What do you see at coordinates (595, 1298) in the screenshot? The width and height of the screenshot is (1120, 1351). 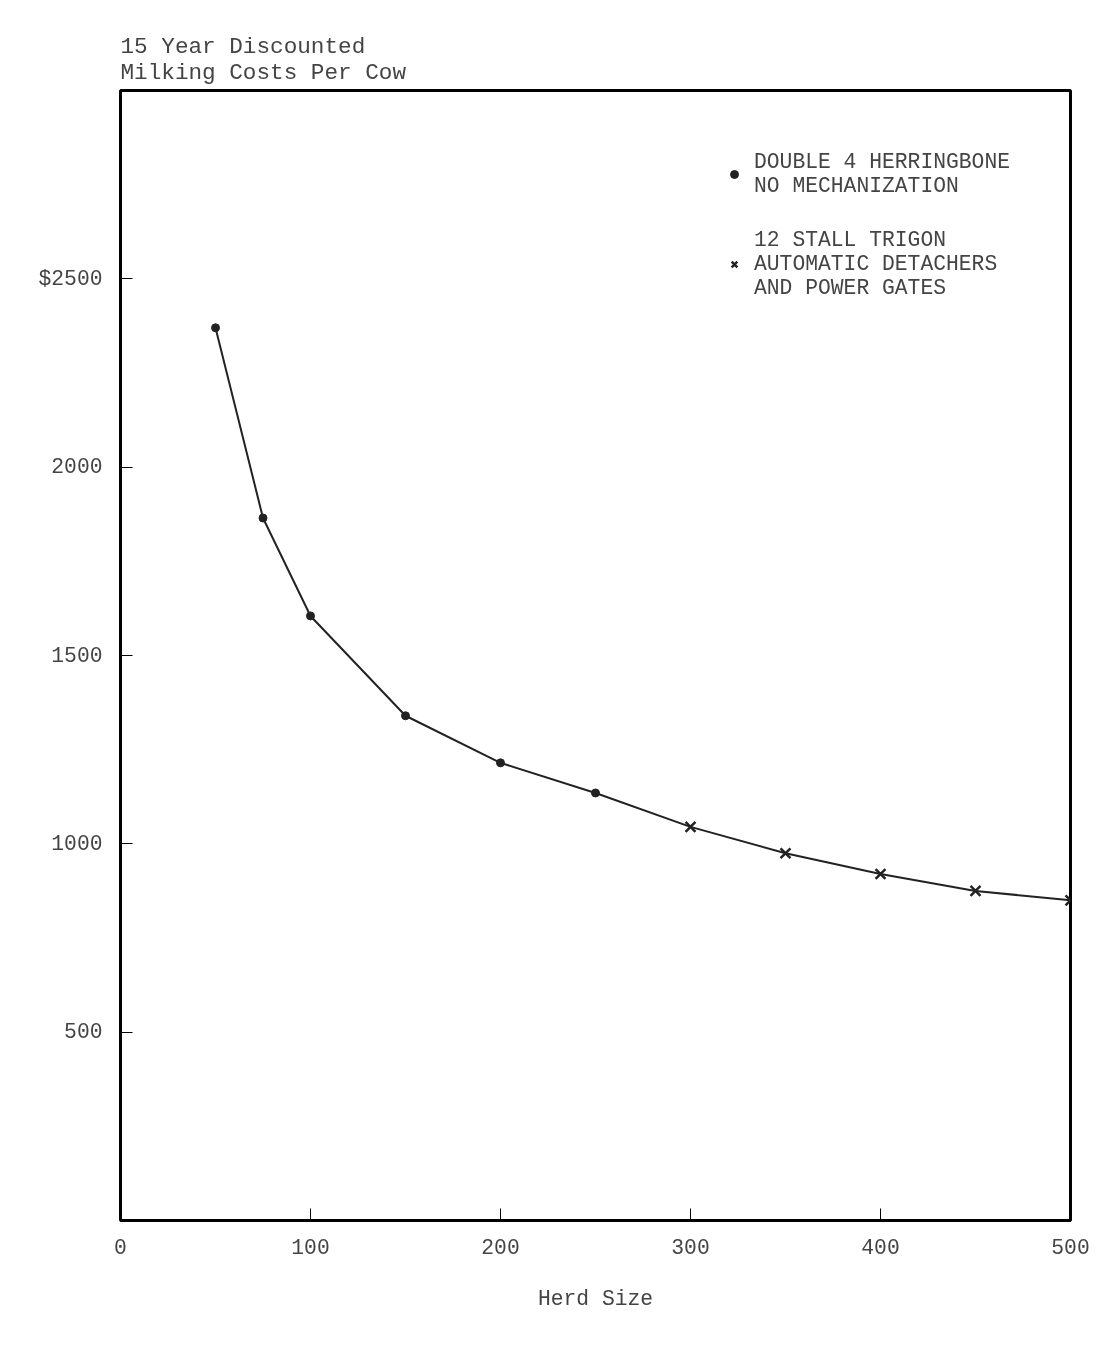 I see `x-axis-title: Herd Size` at bounding box center [595, 1298].